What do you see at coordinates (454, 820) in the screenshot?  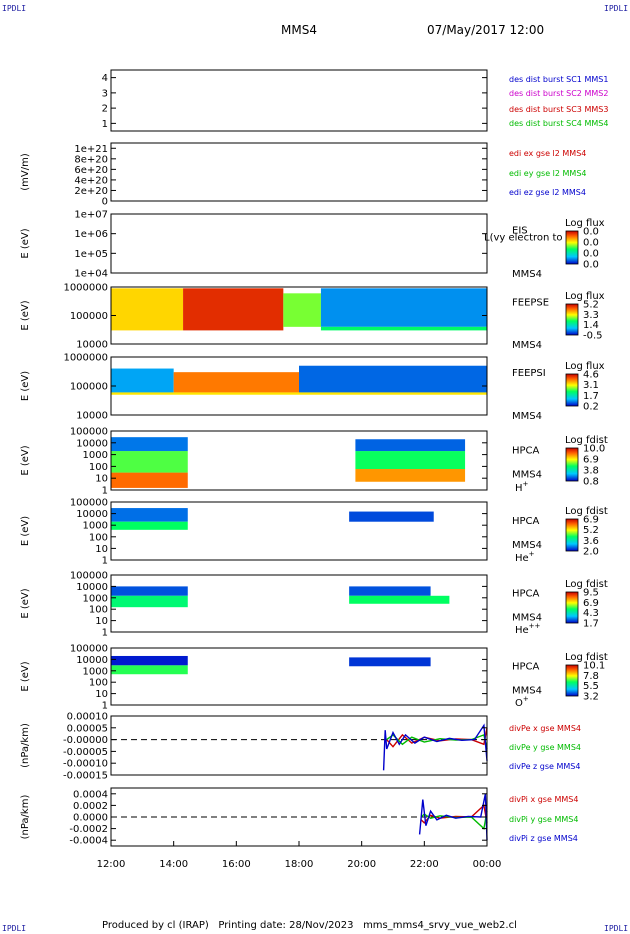 I see `series-line-divpi-y` at bounding box center [454, 820].